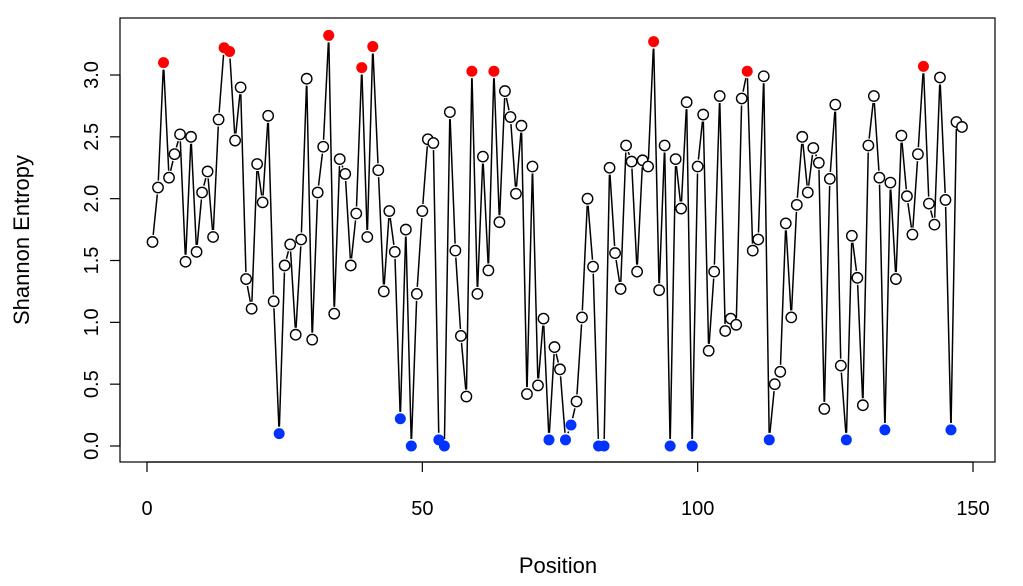 The height and width of the screenshot is (586, 1023). What do you see at coordinates (92, 322) in the screenshot?
I see `y-tick-label: 1.0` at bounding box center [92, 322].